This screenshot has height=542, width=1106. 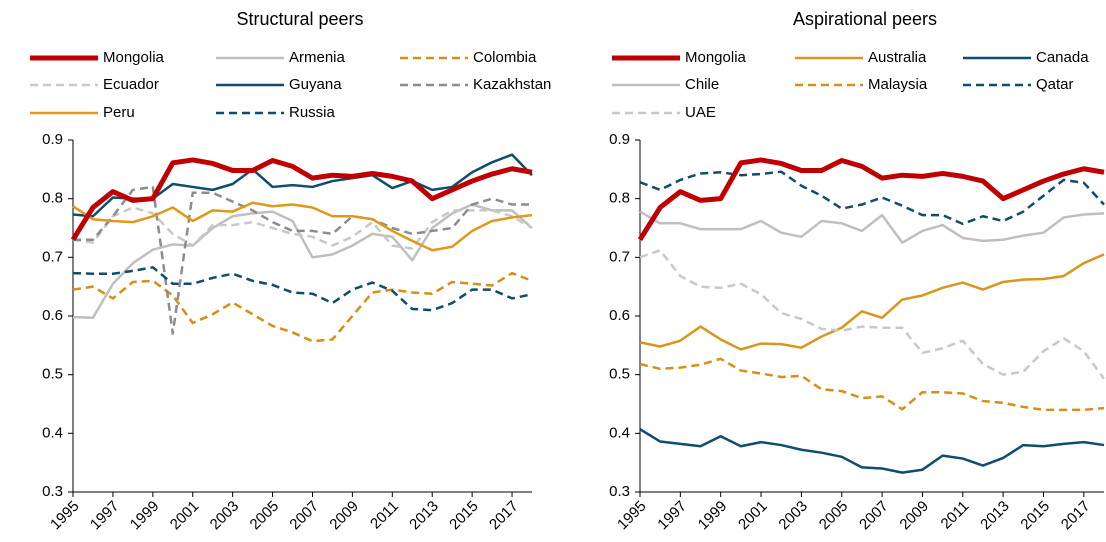 What do you see at coordinates (1055, 84) in the screenshot?
I see `legend-label: Qatar` at bounding box center [1055, 84].